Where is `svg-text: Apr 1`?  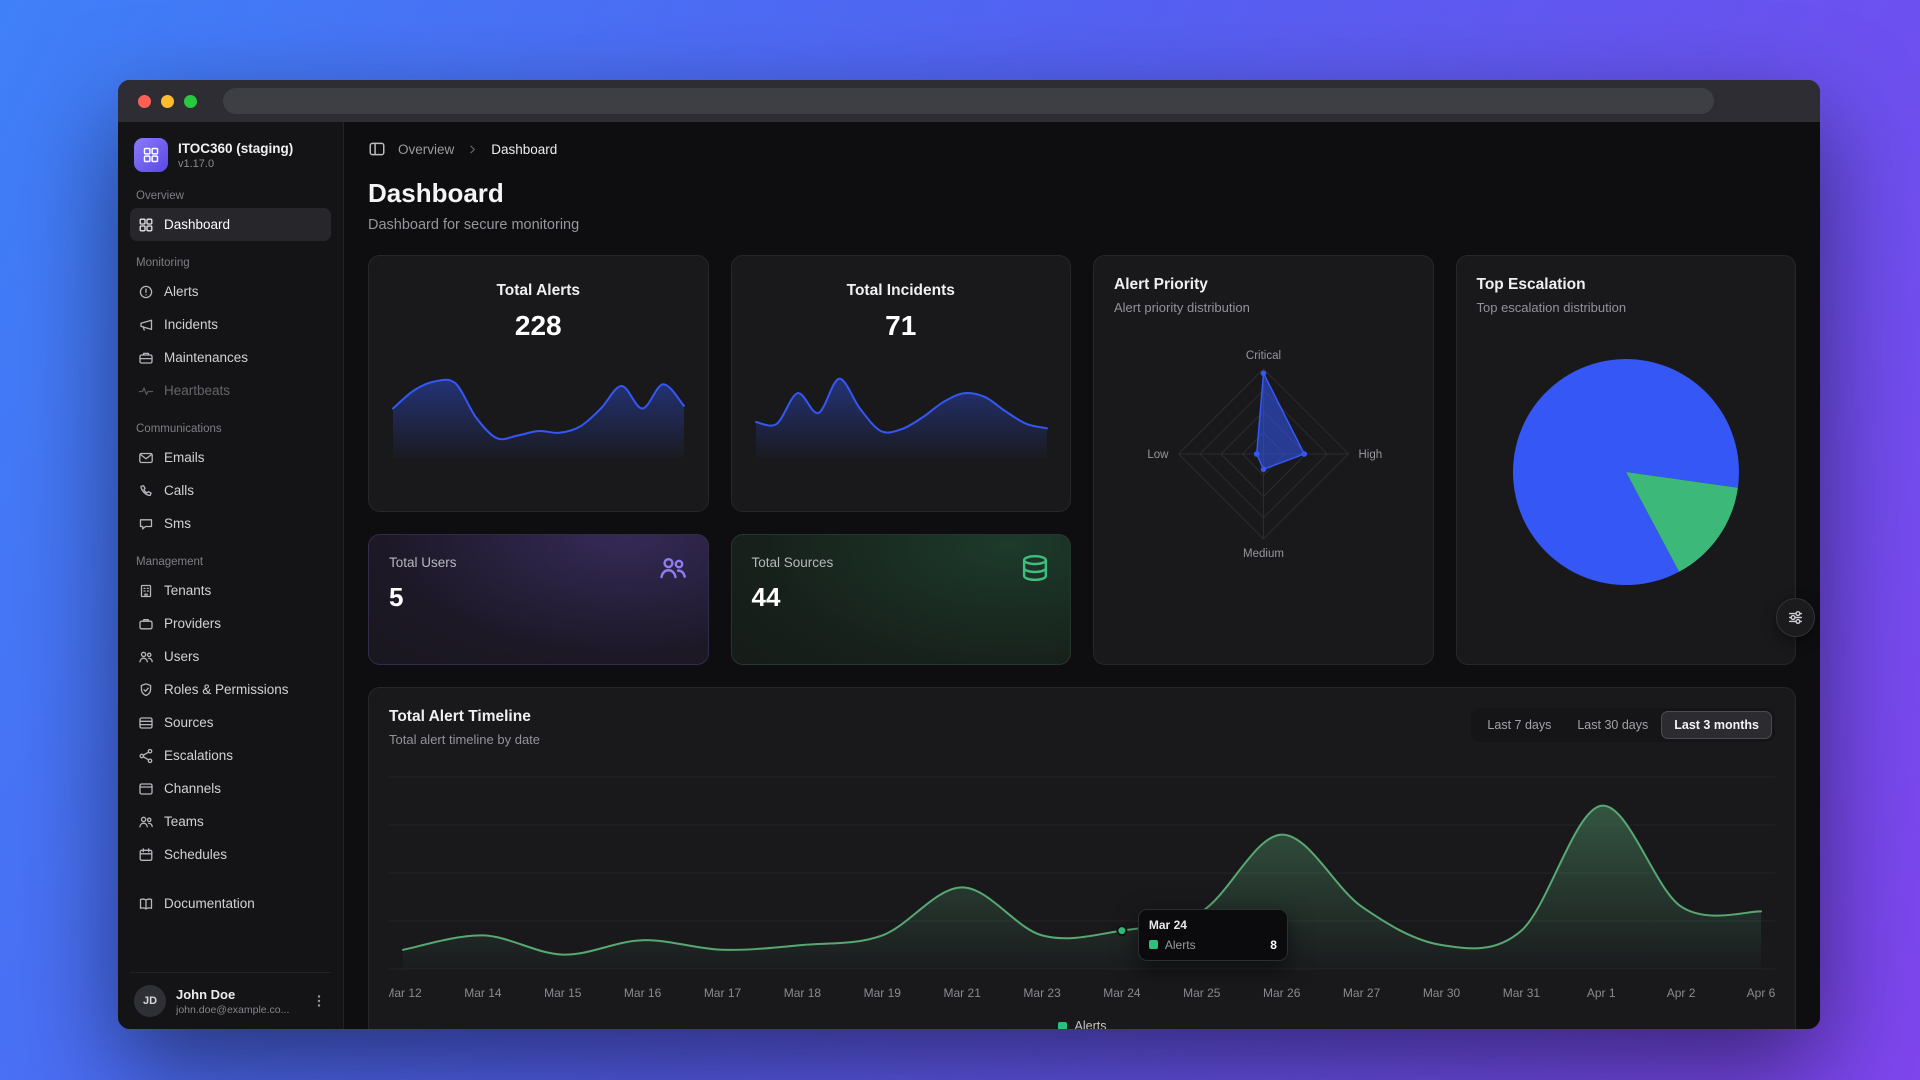 svg-text: Apr 1 is located at coordinates (1601, 993).